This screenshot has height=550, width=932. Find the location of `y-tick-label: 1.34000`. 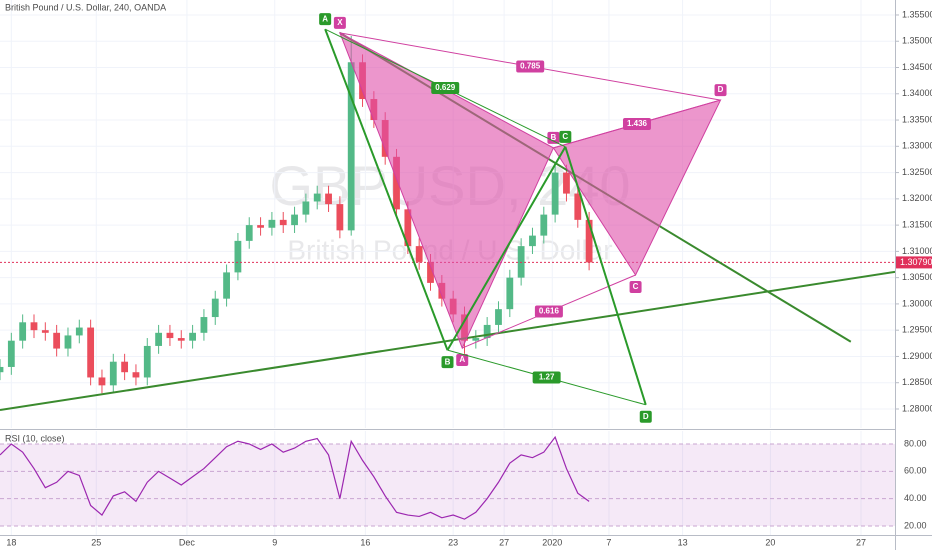

y-tick-label: 1.34000 is located at coordinates (917, 93).